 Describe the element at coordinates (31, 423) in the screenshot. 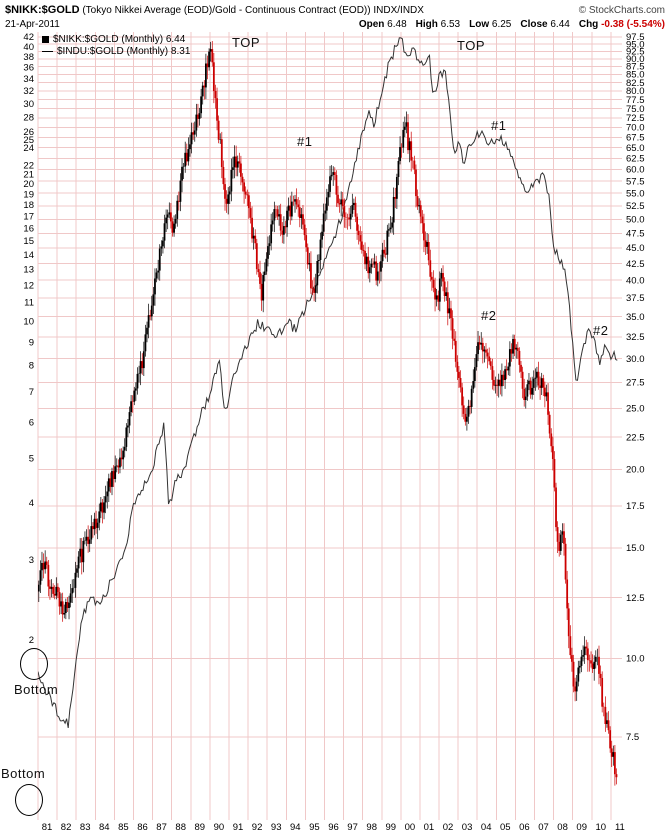

I see `svg-text: 6` at that location.